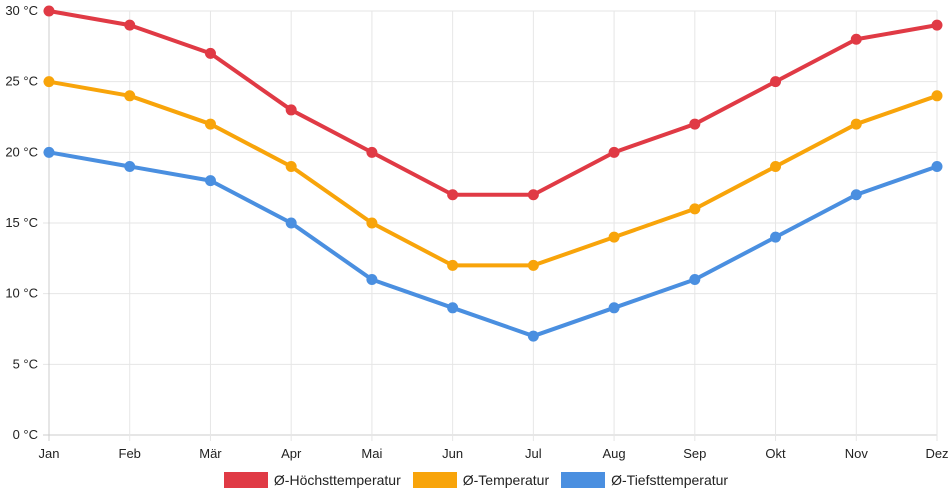  I want to click on y-tick-label: 15 °C, so click(21, 222).